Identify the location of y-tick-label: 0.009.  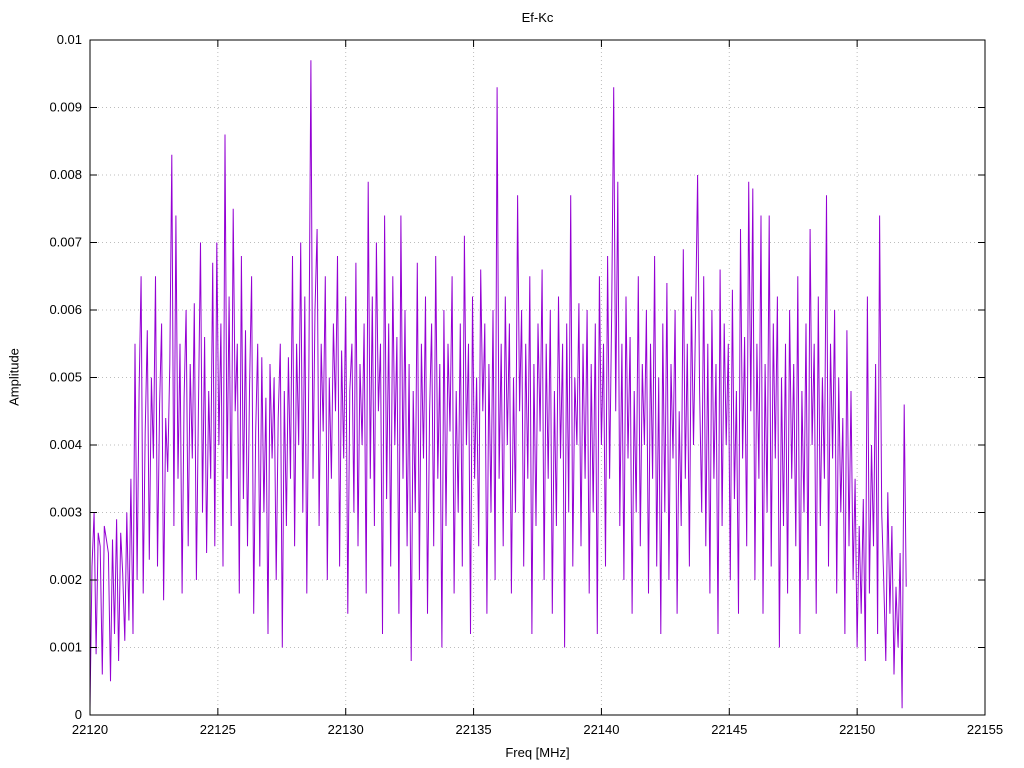
(65, 107).